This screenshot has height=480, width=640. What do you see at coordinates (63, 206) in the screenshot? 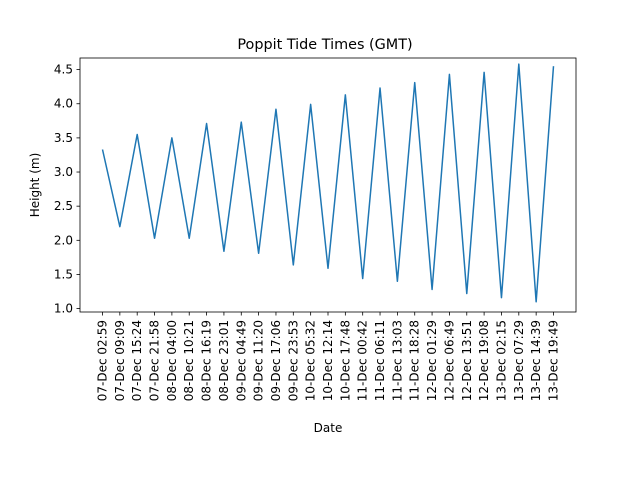
I see `y-tick-label: 2.5` at bounding box center [63, 206].